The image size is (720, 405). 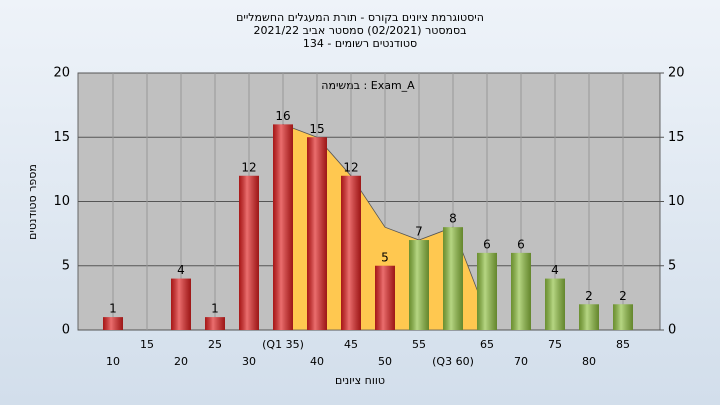 What do you see at coordinates (676, 73) in the screenshot?
I see `y2-tick-label: 20` at bounding box center [676, 73].